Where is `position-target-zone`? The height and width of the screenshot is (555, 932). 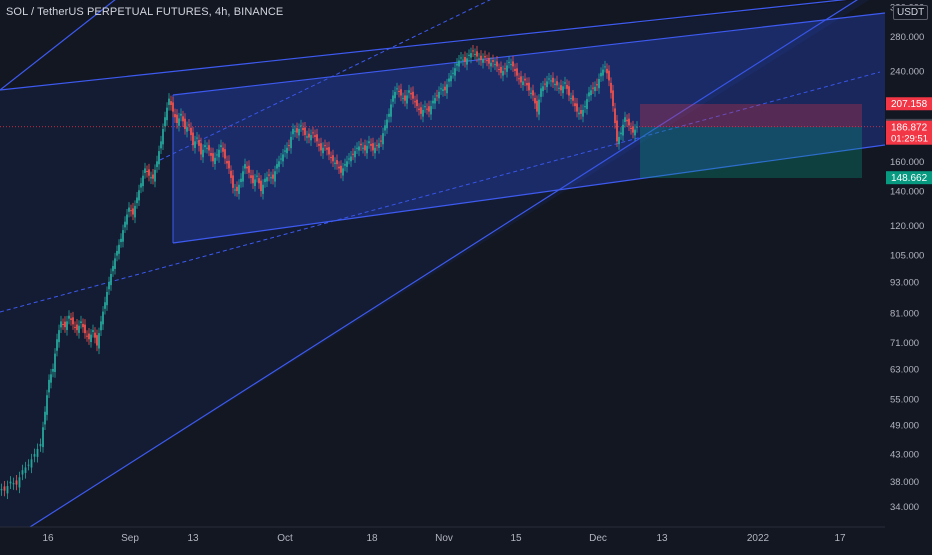 position-target-zone is located at coordinates (751, 152).